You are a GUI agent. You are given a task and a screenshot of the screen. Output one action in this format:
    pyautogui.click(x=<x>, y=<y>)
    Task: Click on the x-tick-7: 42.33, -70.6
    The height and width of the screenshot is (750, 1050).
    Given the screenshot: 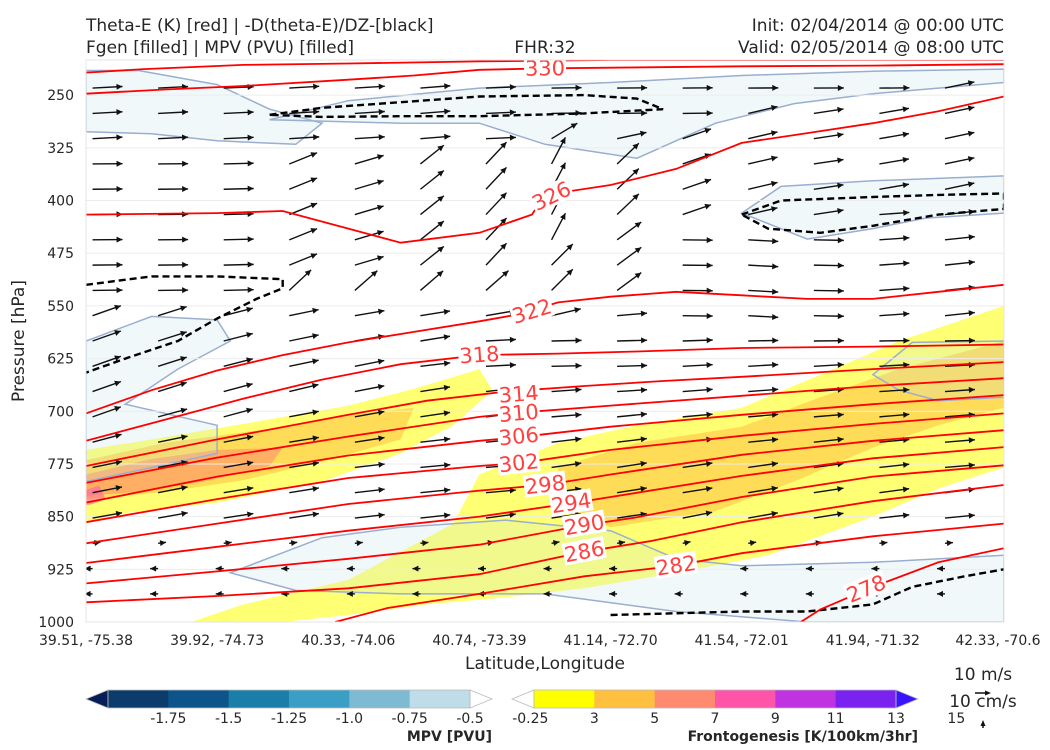 What is the action you would take?
    pyautogui.click(x=997, y=641)
    